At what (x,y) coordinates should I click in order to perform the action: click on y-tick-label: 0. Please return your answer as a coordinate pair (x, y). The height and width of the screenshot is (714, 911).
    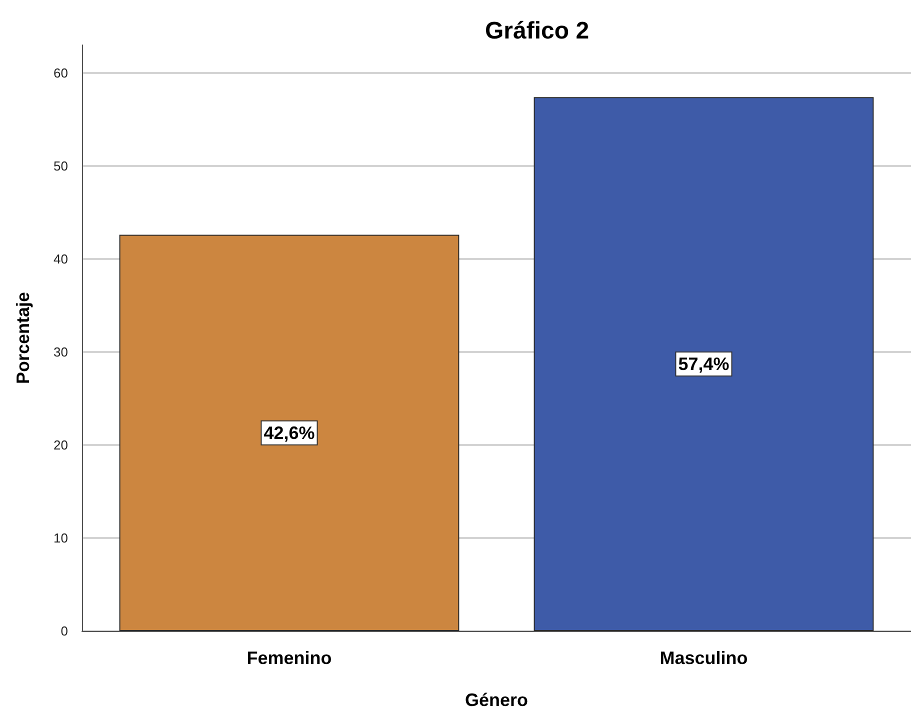
    Looking at the image, I should click on (64, 631).